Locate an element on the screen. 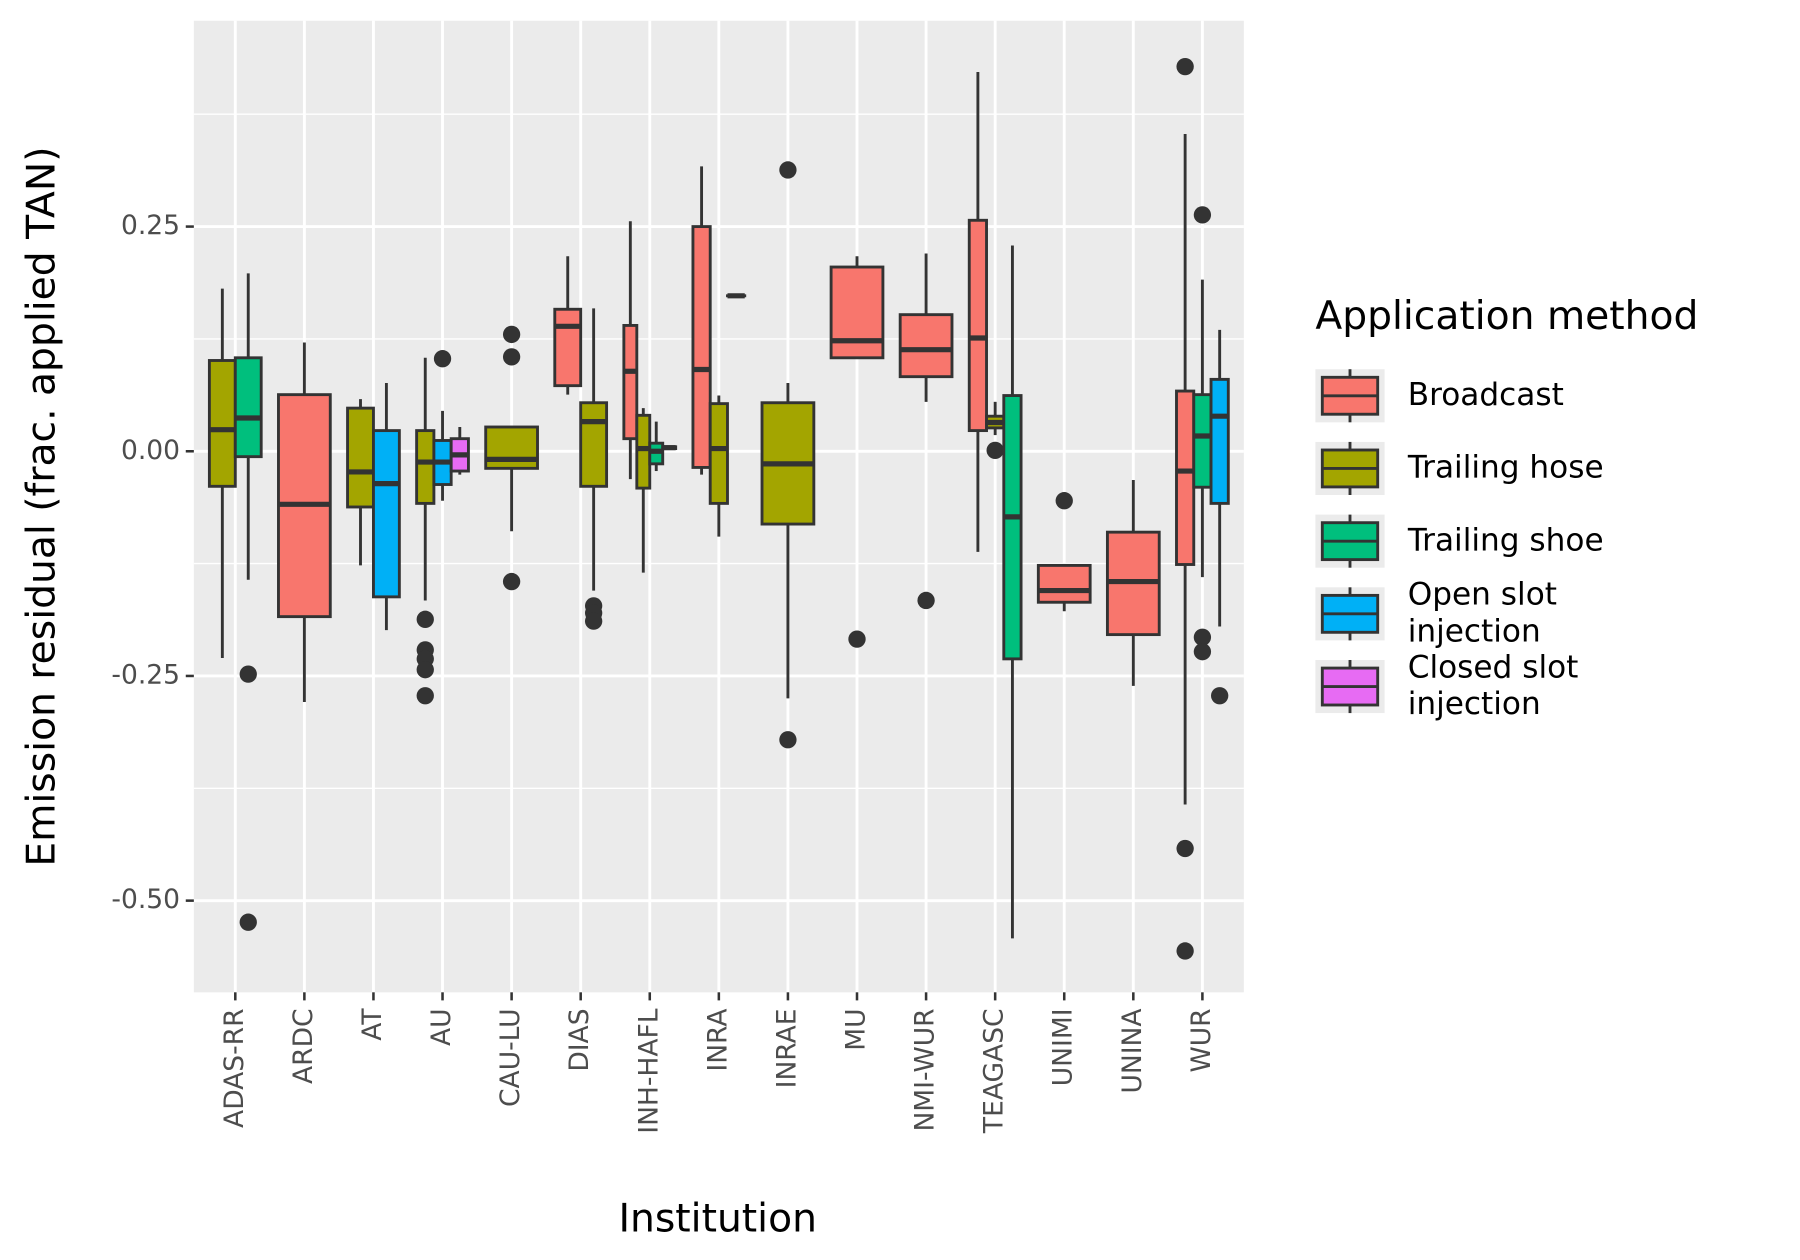 The width and height of the screenshot is (1800, 1260). x-tick-label: ARDC is located at coordinates (303, 1046).